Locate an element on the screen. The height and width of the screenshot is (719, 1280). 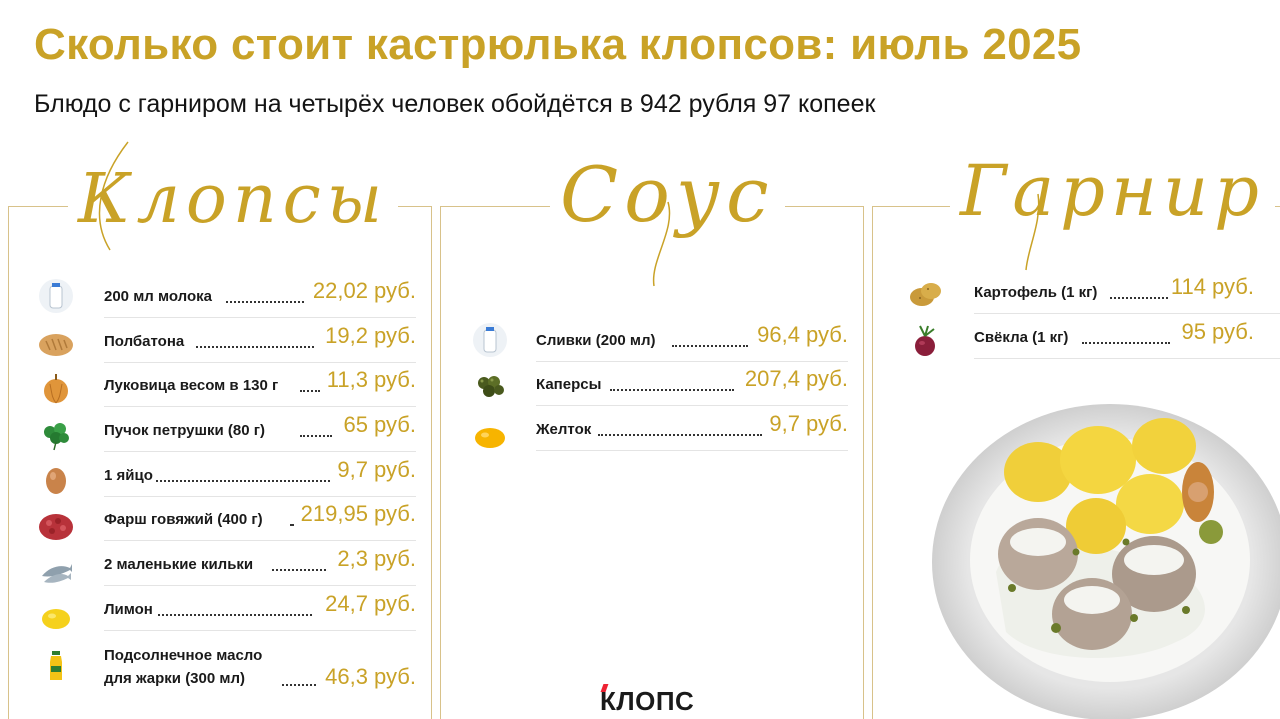
onion-icon is located at coordinates (56, 388).